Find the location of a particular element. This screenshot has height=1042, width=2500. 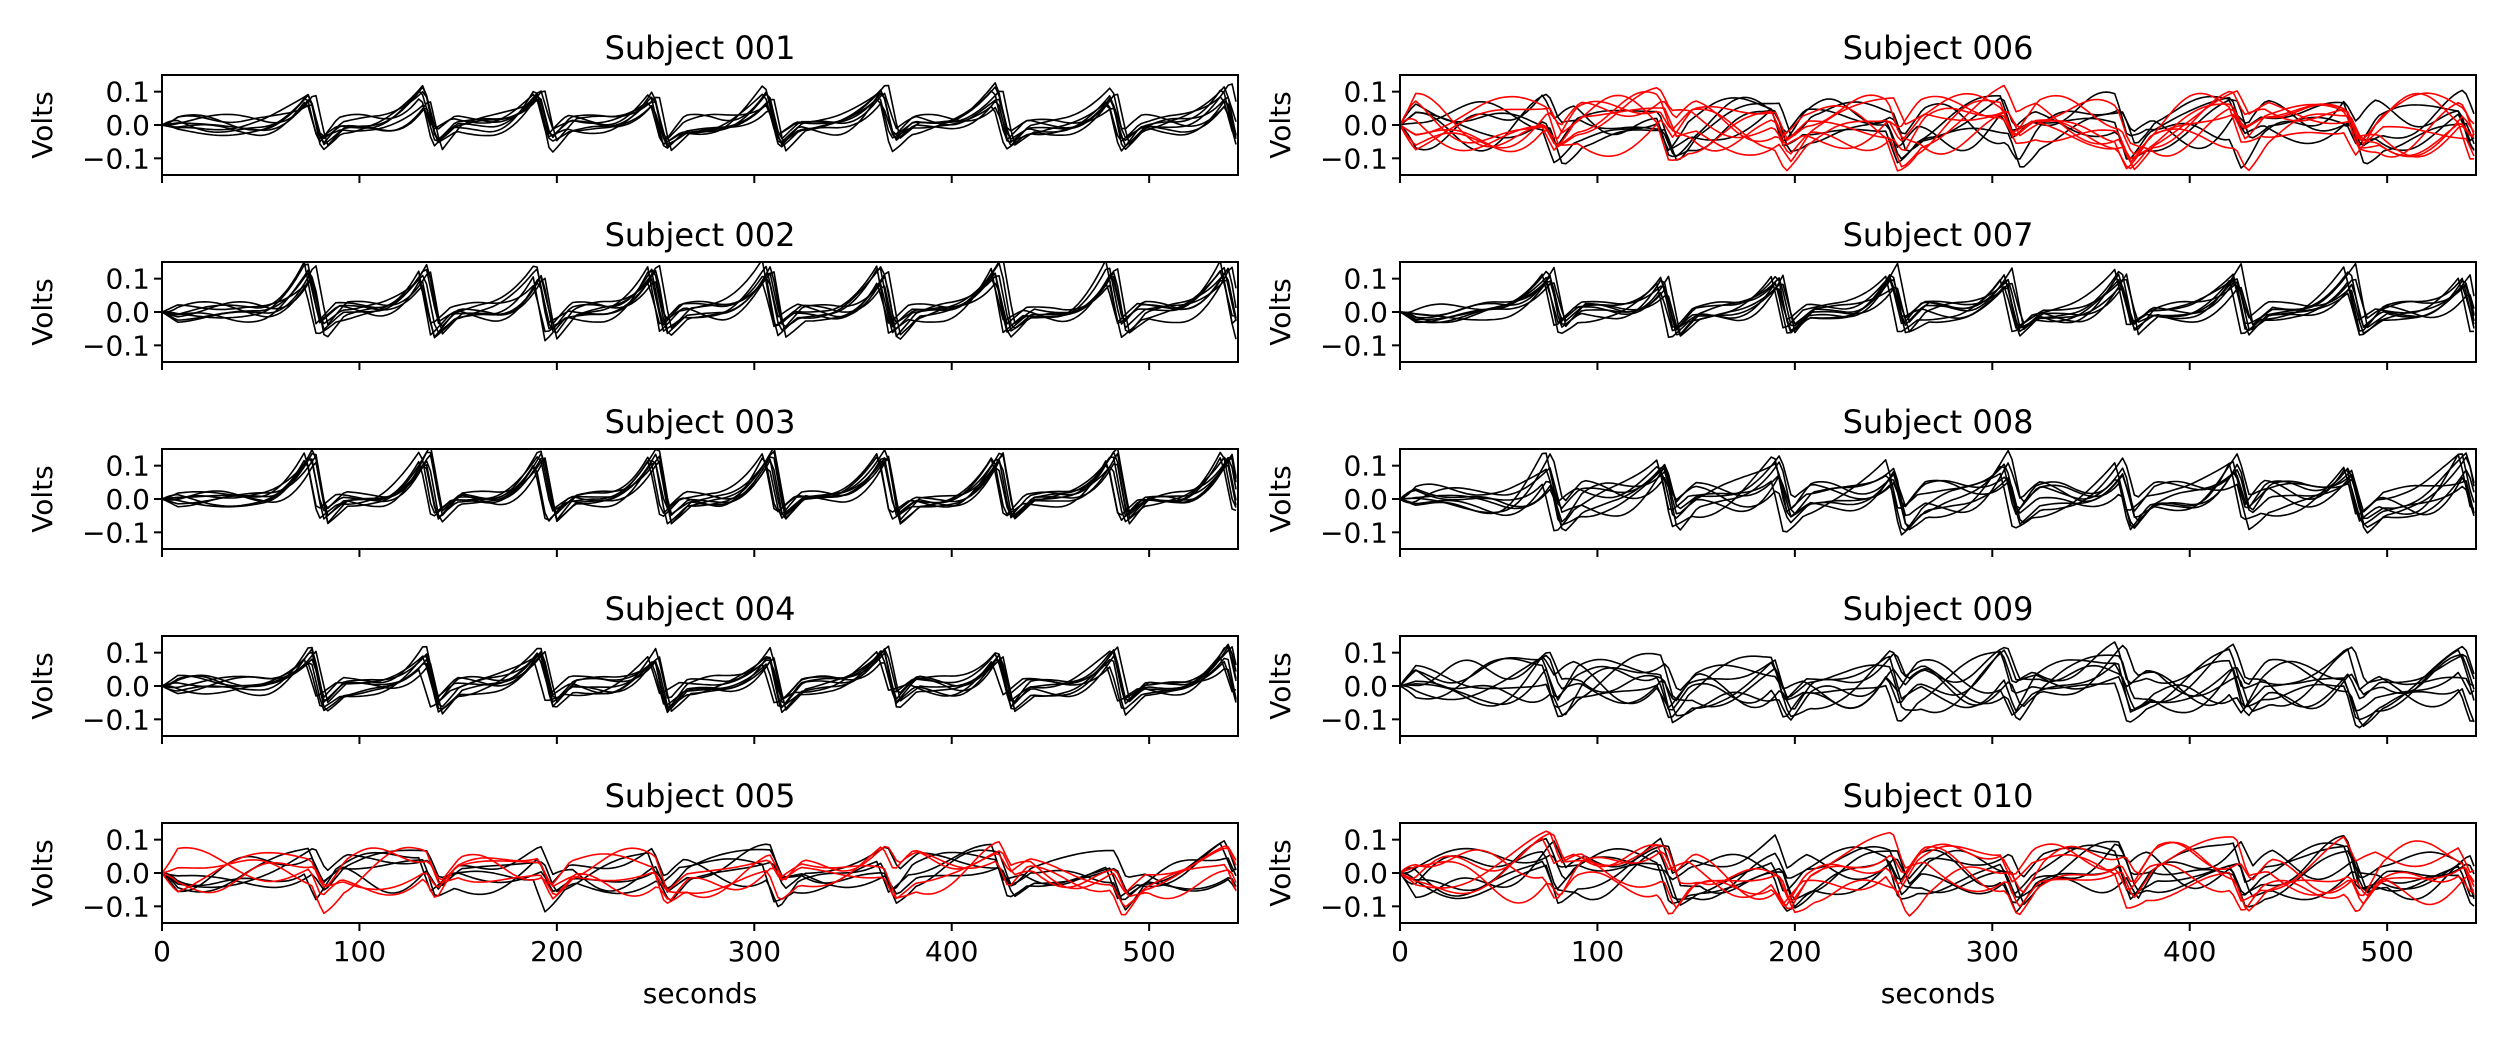

x-tick-label: 100 is located at coordinates (359, 951).